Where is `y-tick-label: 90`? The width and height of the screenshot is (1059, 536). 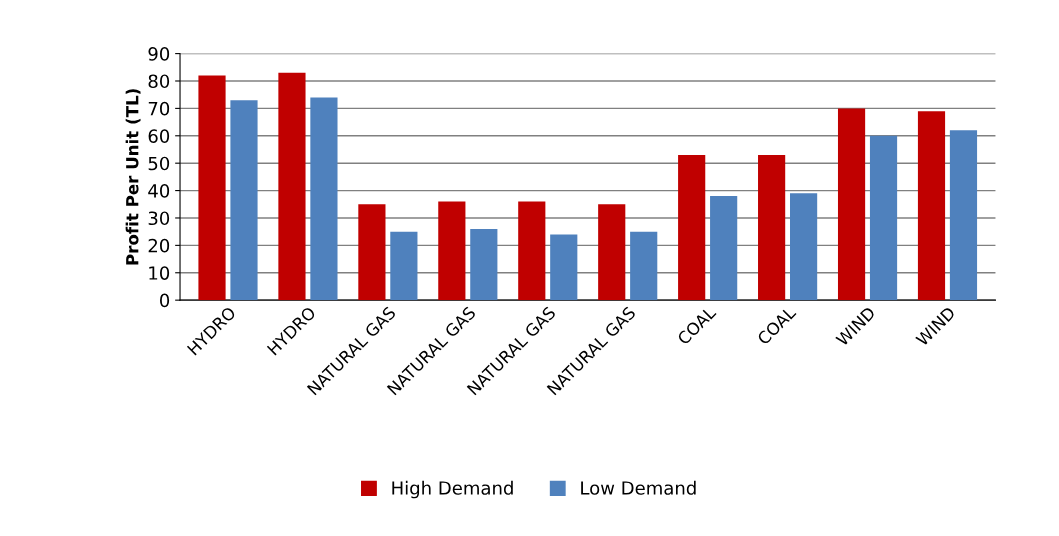
y-tick-label: 90 is located at coordinates (159, 54).